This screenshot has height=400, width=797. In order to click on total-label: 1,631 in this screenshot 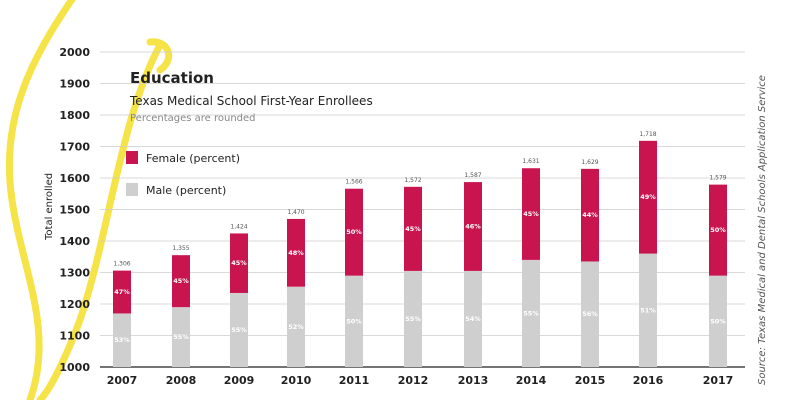, I will do `click(530, 161)`.